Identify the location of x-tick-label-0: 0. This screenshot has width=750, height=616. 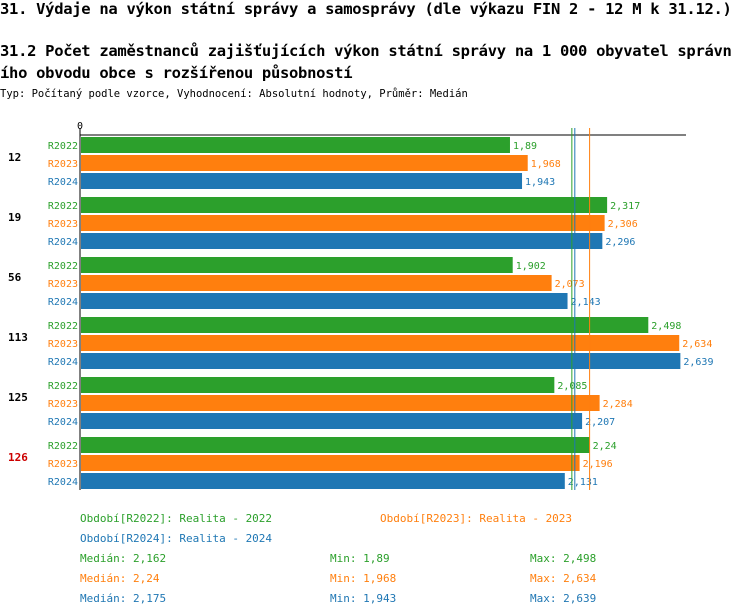
(80, 126).